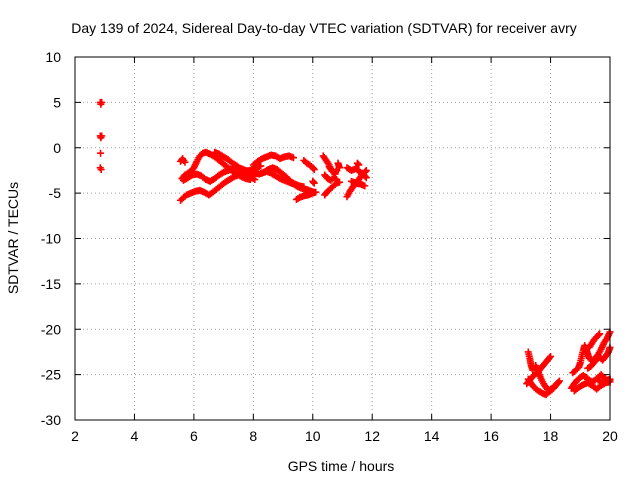 The image size is (640, 480). I want to click on y-tick-label: 10, so click(53, 57).